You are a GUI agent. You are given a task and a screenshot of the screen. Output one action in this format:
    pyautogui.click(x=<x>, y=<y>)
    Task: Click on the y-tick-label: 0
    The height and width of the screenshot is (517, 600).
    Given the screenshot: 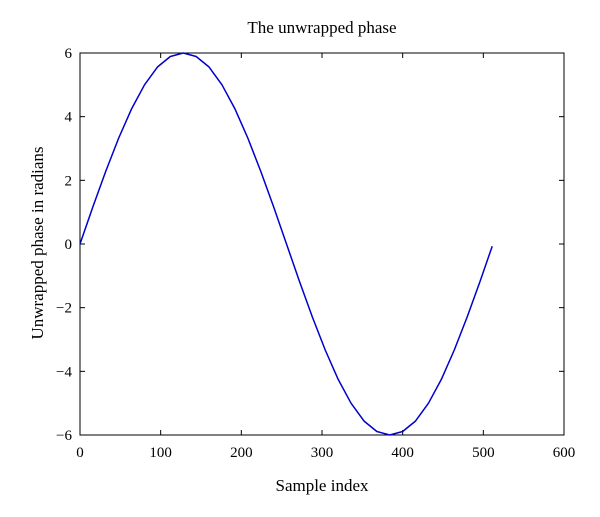 What is the action you would take?
    pyautogui.click(x=69, y=245)
    